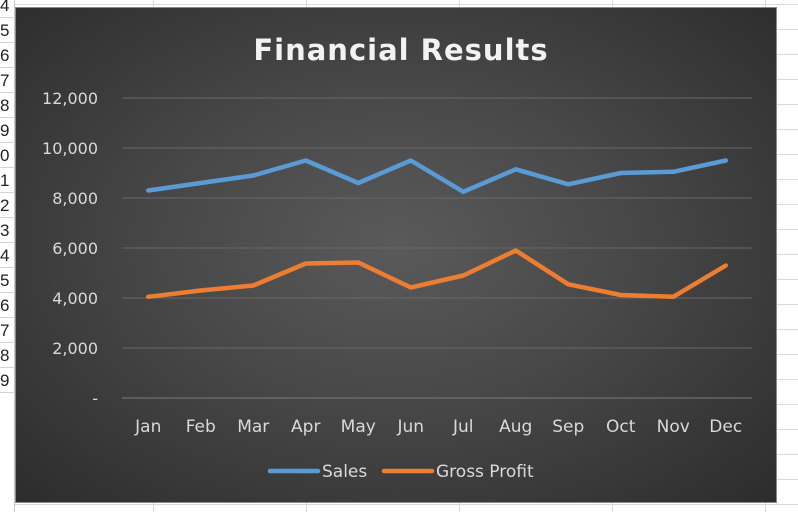 This screenshot has width=798, height=512. What do you see at coordinates (437, 274) in the screenshot?
I see `series-line-gross-profit` at bounding box center [437, 274].